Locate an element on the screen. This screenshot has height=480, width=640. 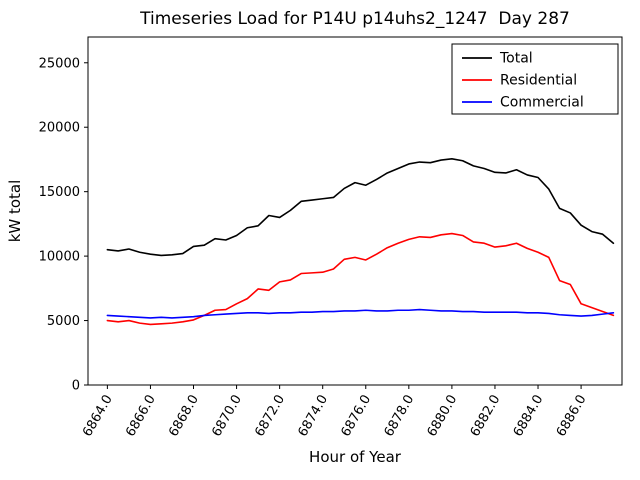
y-tick-label: 15000 is located at coordinates (59, 192).